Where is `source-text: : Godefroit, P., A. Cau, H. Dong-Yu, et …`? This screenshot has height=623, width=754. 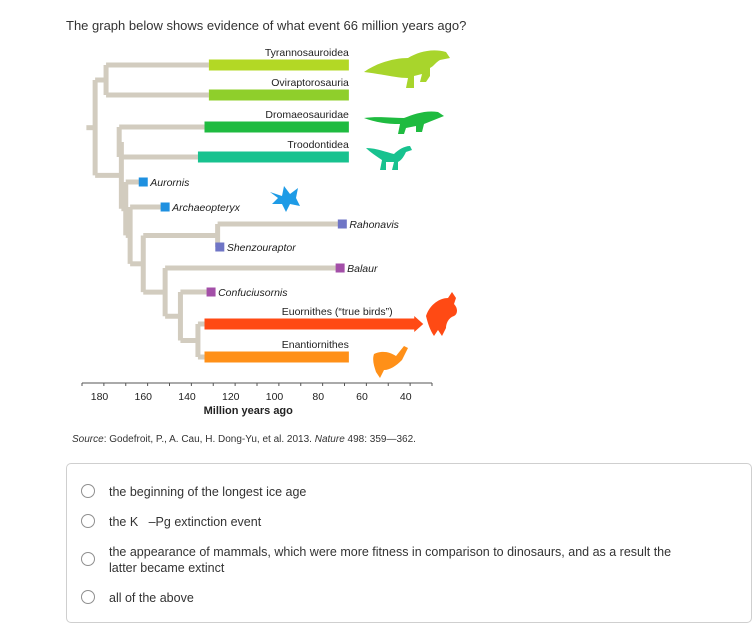
source-text: : Godefroit, P., A. Cau, H. Dong-Yu, et … is located at coordinates (209, 439).